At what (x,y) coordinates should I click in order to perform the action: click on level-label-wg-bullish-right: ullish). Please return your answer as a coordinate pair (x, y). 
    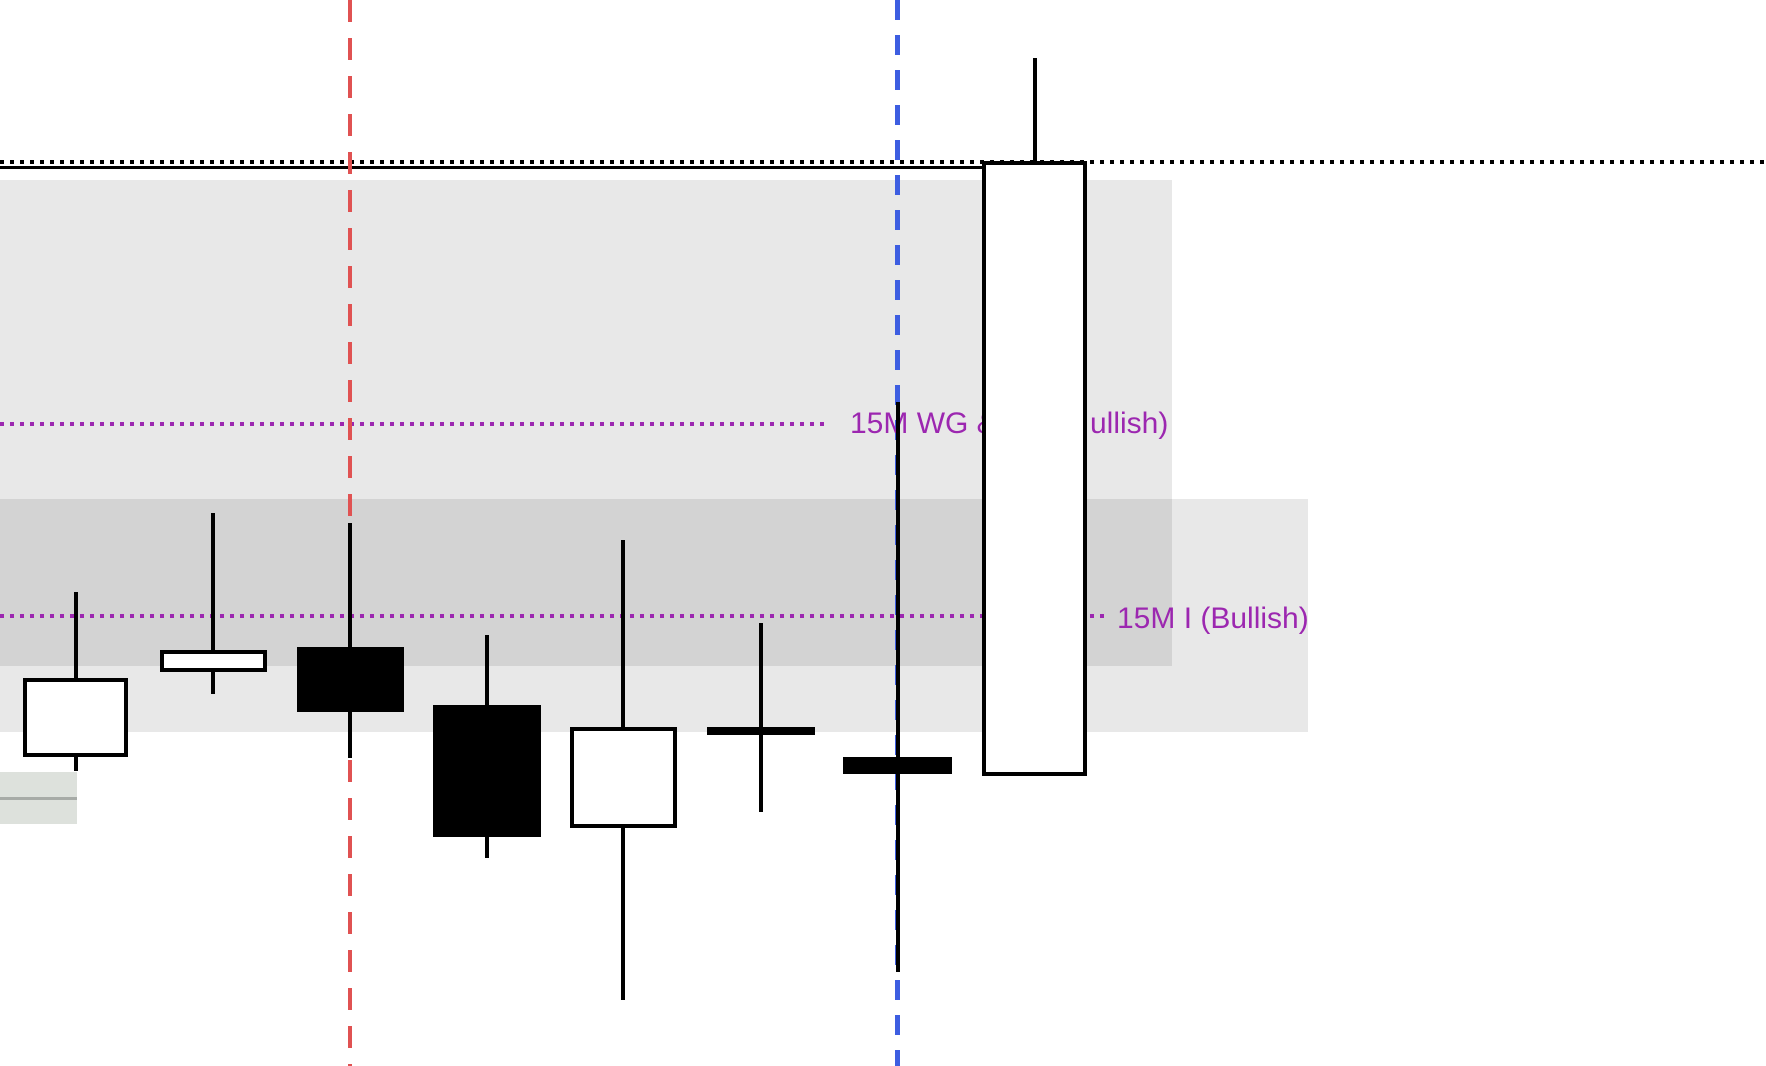
    Looking at the image, I should click on (1129, 423).